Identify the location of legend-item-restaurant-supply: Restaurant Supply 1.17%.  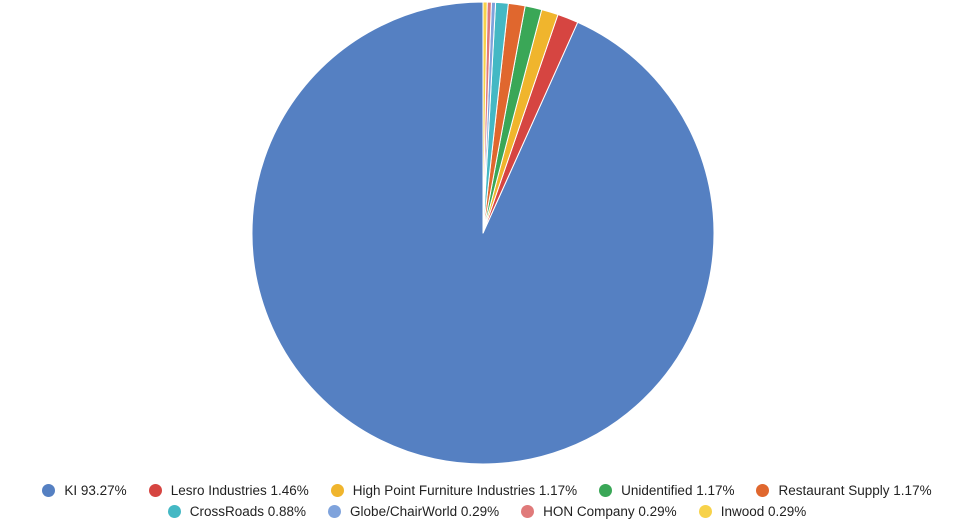
(844, 490).